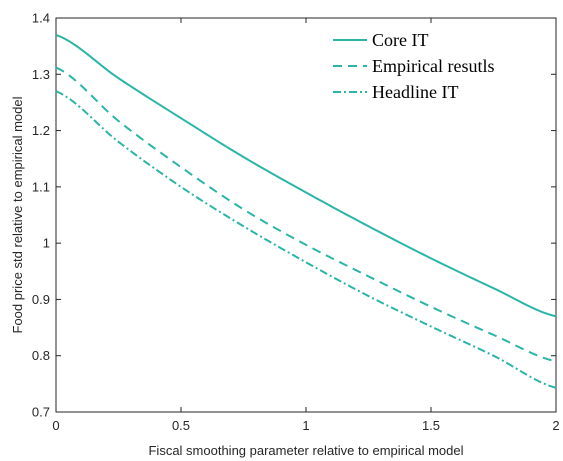 The height and width of the screenshot is (461, 563). What do you see at coordinates (46, 243) in the screenshot?
I see `y-tick-label: 1` at bounding box center [46, 243].